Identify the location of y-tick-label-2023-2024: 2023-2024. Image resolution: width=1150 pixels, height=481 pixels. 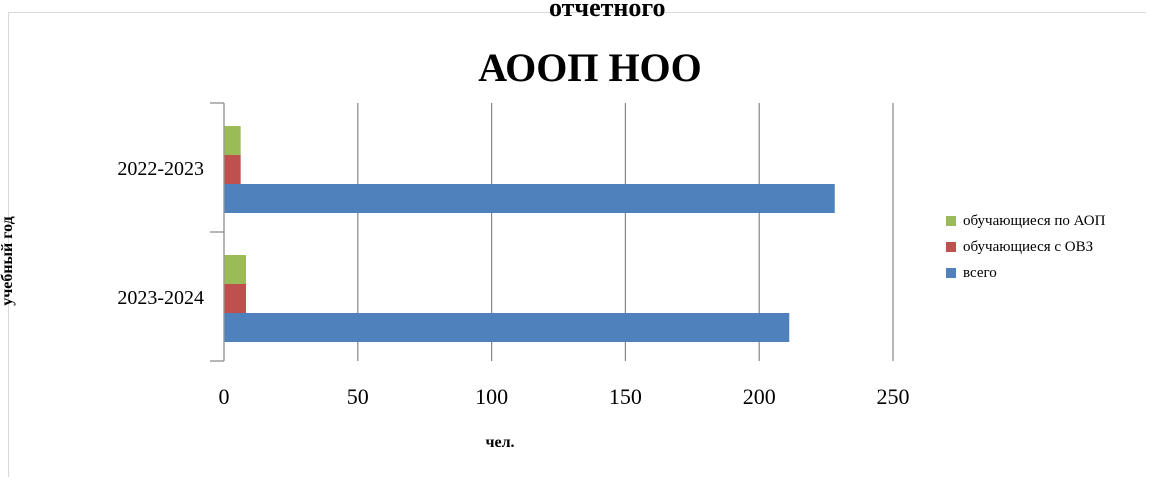
(160, 298).